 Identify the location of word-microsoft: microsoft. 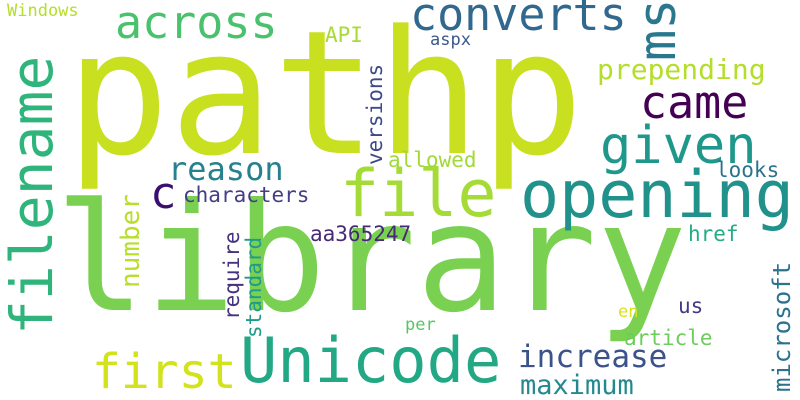
(782, 326).